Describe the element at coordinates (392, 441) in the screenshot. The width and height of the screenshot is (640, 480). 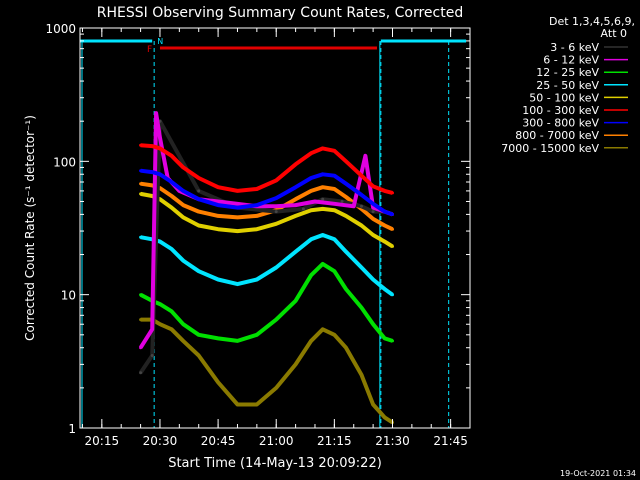
I see `x-tick-label: 21:30` at that location.